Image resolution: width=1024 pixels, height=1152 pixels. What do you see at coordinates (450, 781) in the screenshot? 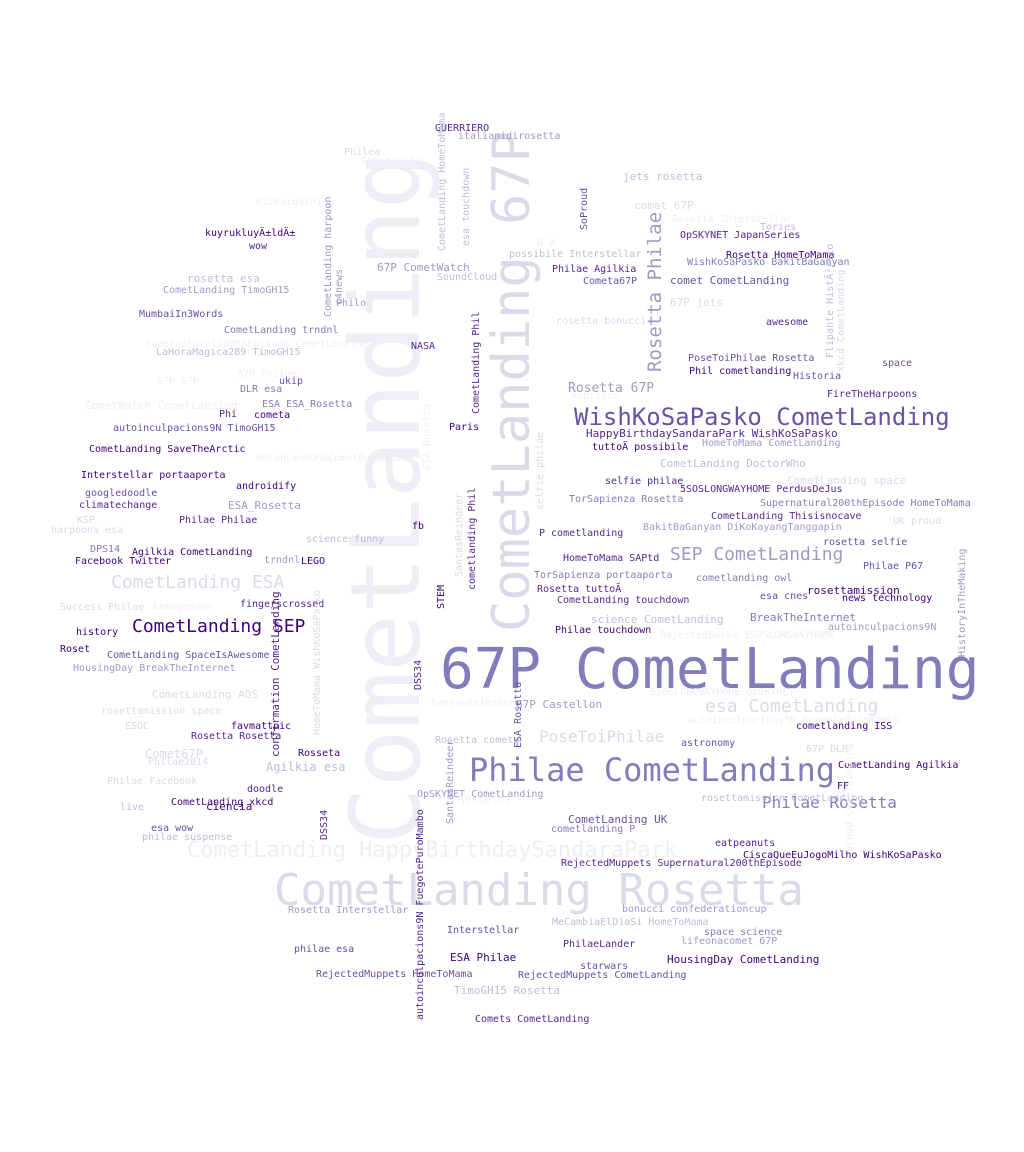
I see `word-esa-rosetta-vertical: SantasReindeer` at bounding box center [450, 781].